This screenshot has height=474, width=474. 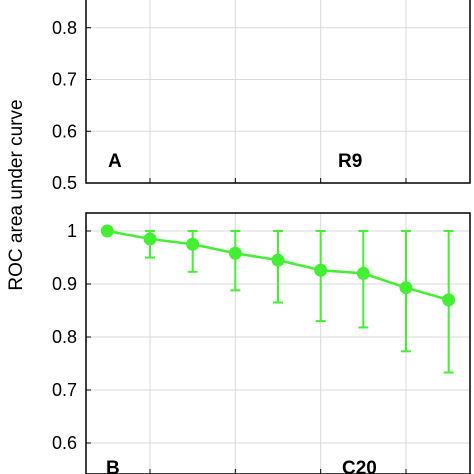 I want to click on y-tick-label: 1, so click(x=72, y=231).